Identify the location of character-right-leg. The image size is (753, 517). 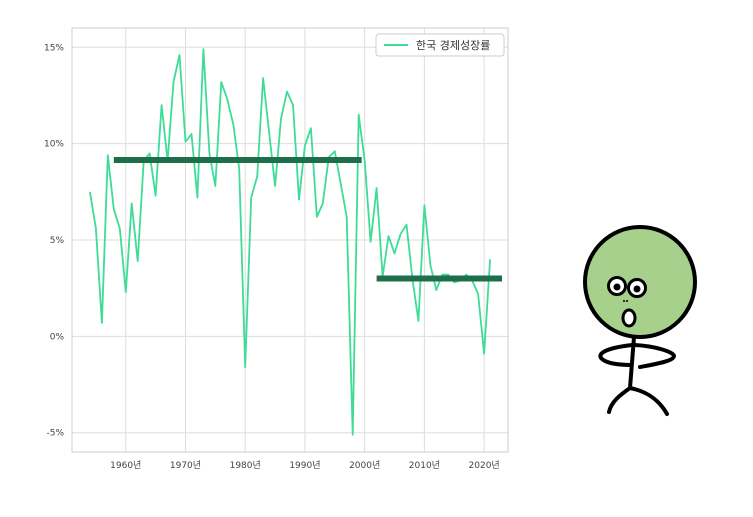
(648, 401).